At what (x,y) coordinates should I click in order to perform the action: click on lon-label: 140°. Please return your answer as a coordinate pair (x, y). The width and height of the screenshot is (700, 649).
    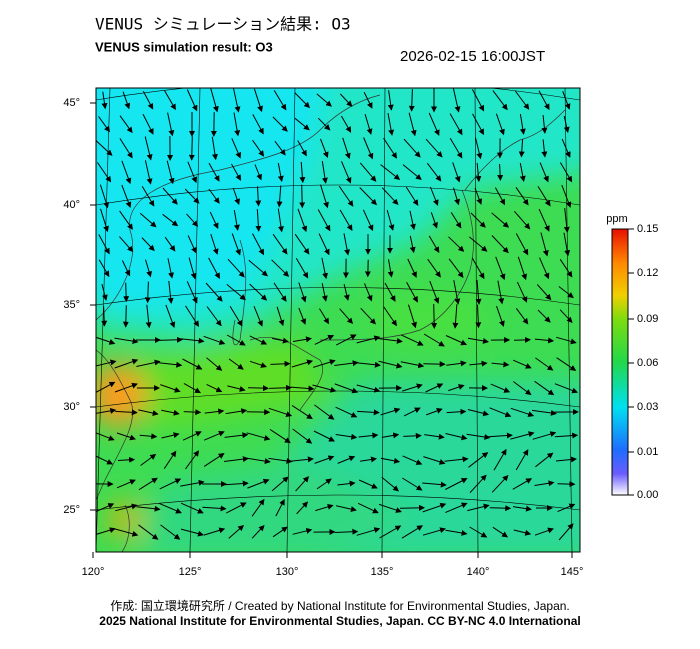
    Looking at the image, I should click on (478, 572).